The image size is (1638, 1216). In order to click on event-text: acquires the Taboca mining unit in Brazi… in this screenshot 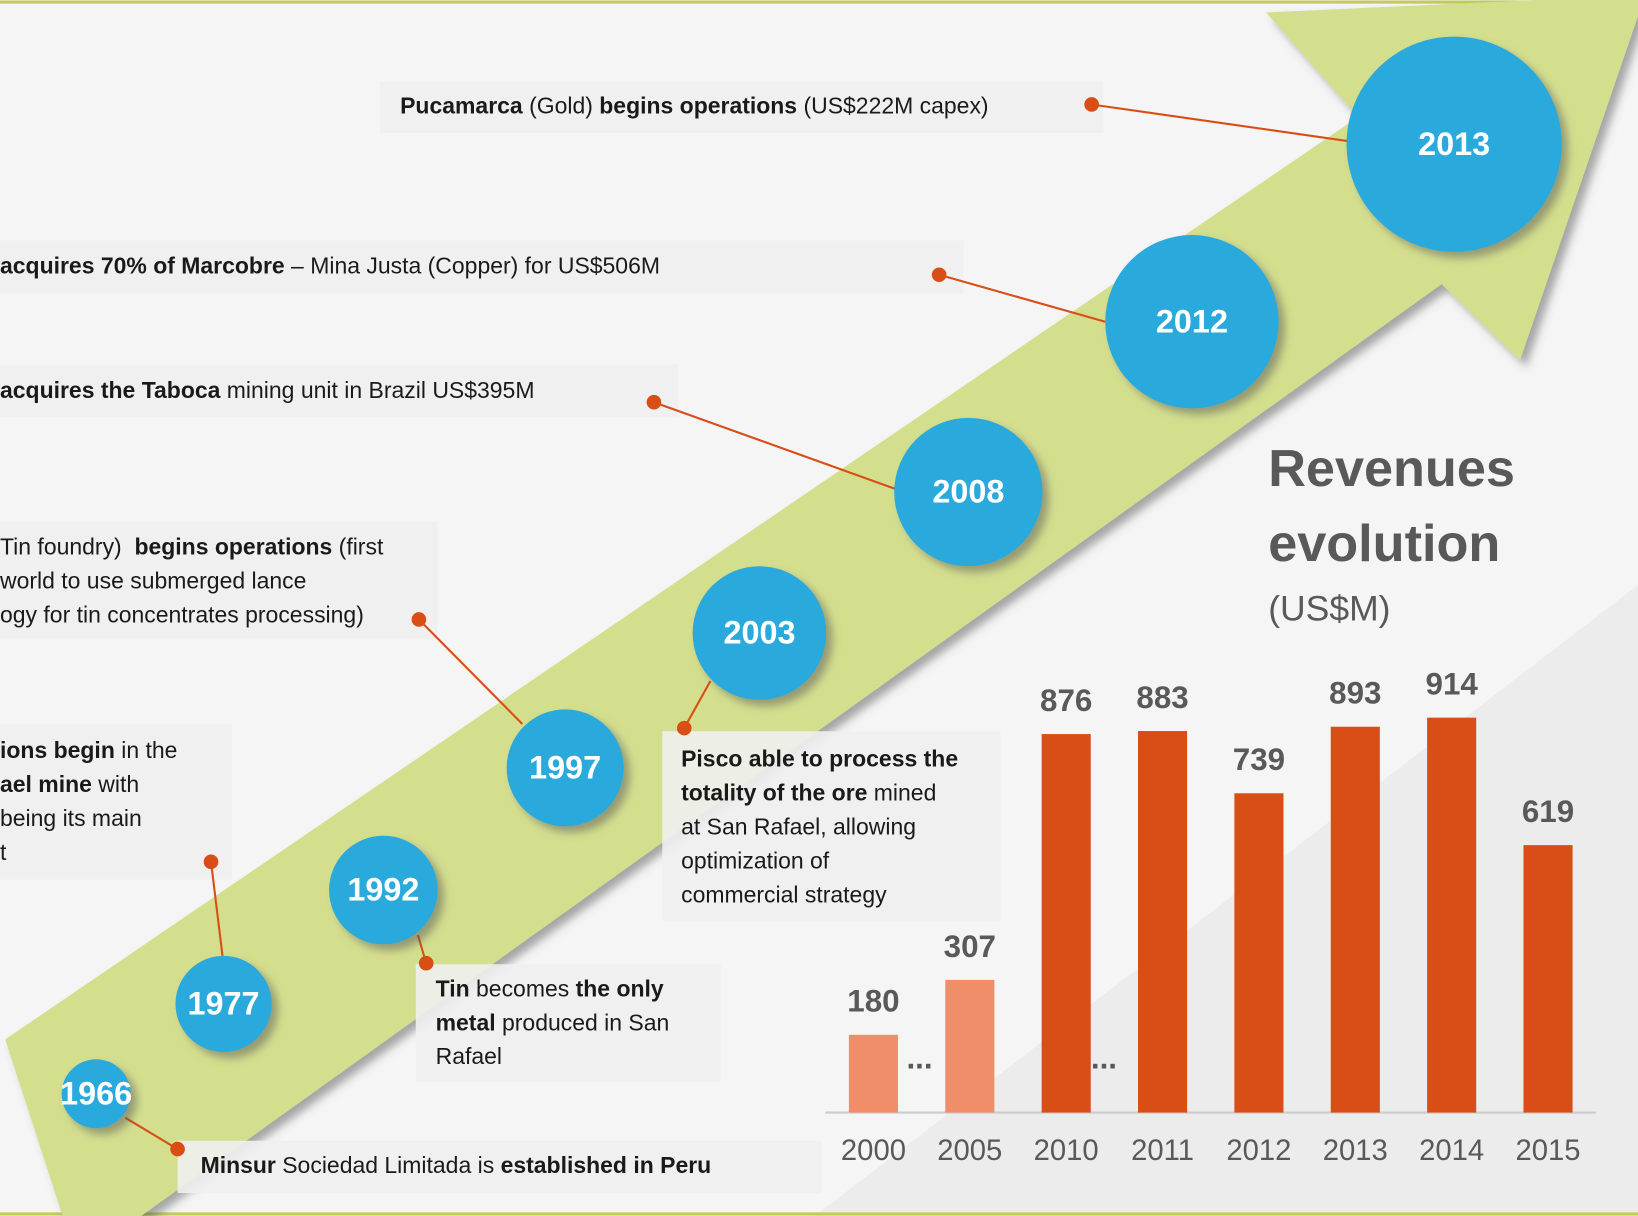, I will do `click(267, 390)`.